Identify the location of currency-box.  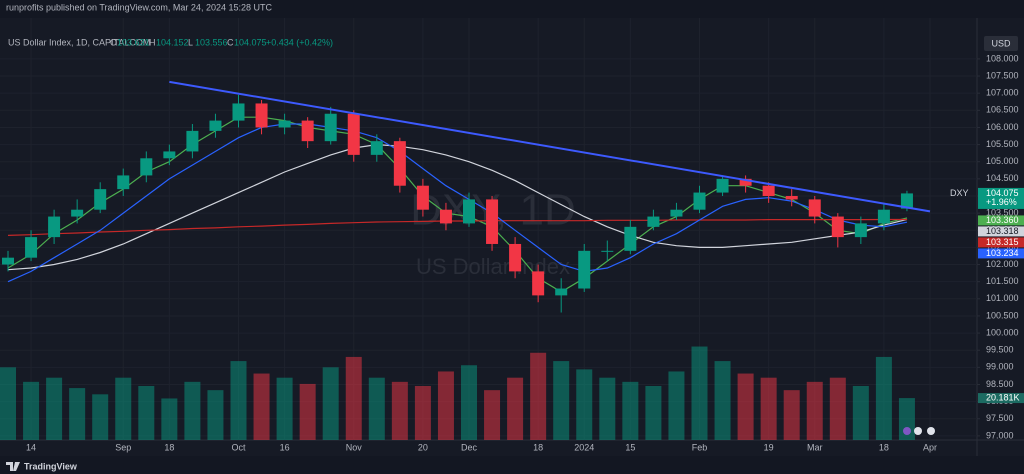
(1001, 43).